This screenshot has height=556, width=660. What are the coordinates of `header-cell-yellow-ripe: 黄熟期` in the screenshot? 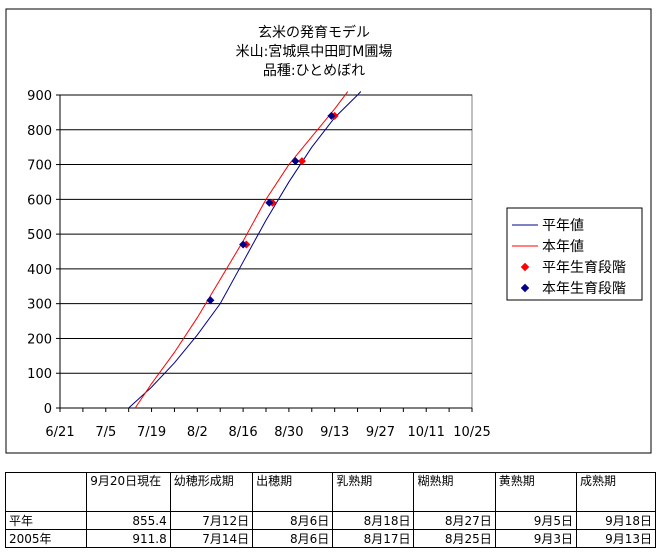 It's located at (535, 492).